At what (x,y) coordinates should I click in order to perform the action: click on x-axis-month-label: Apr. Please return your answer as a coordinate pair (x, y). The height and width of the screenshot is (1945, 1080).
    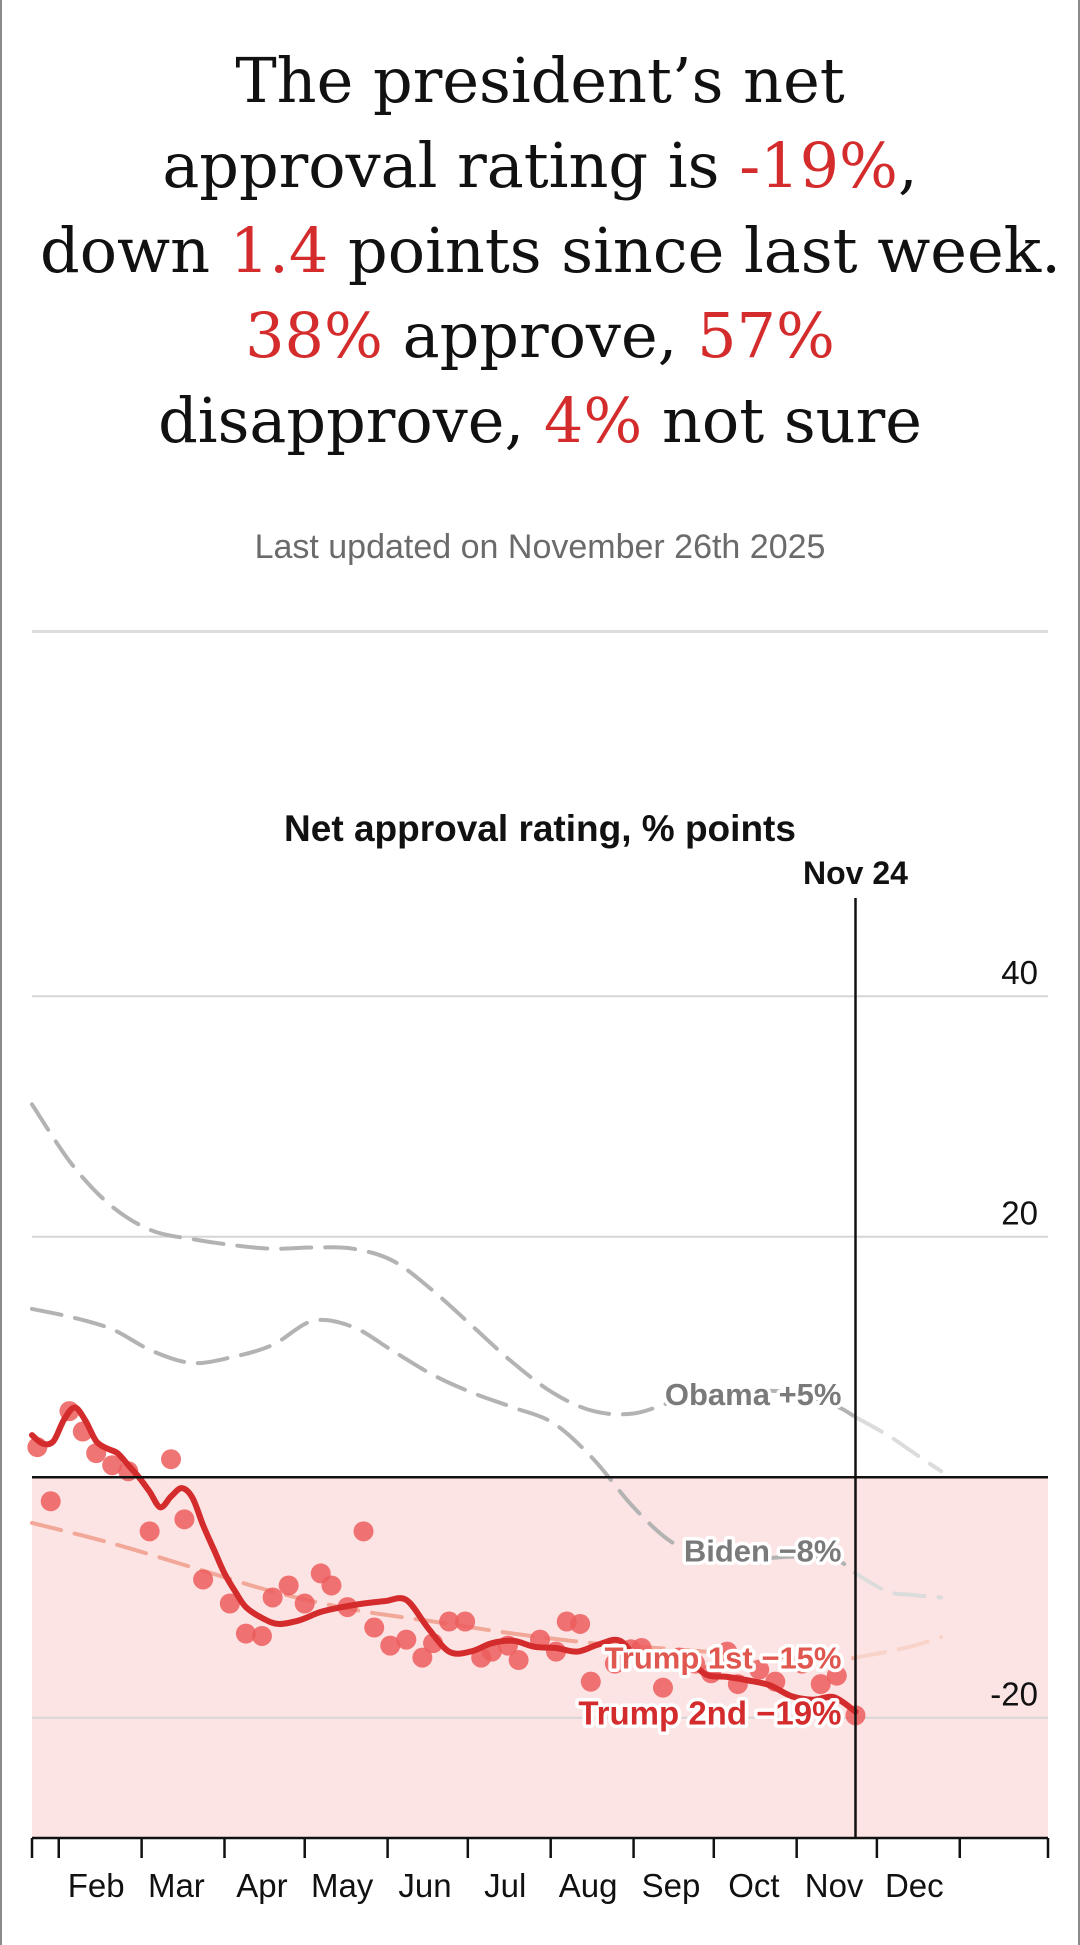
    Looking at the image, I should click on (261, 1885).